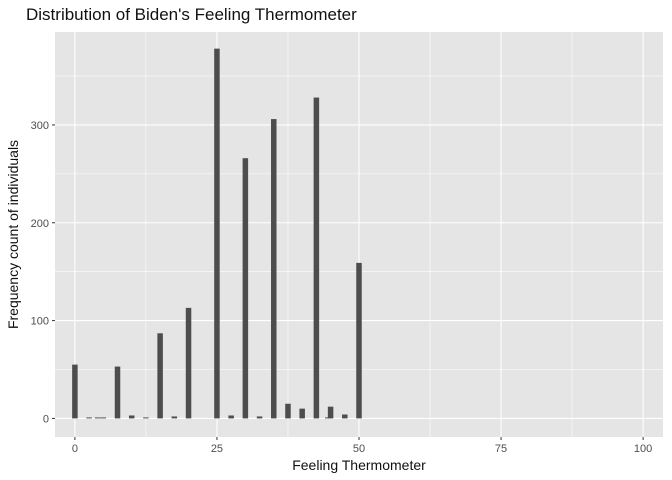 Image resolution: width=672 pixels, height=480 pixels. Describe the element at coordinates (501, 449) in the screenshot. I see `x-tick-label: 75` at that location.